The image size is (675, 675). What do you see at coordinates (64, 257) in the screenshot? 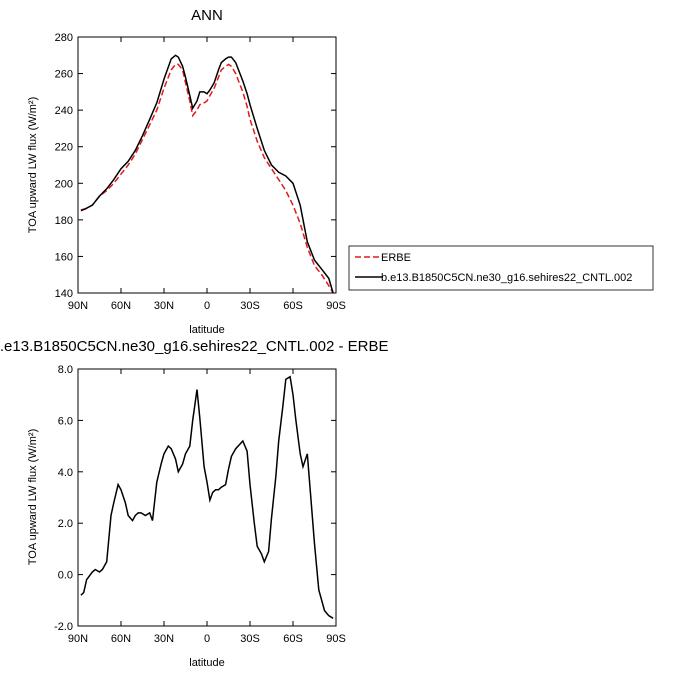
I see `y-tick-label: 160` at bounding box center [64, 257].